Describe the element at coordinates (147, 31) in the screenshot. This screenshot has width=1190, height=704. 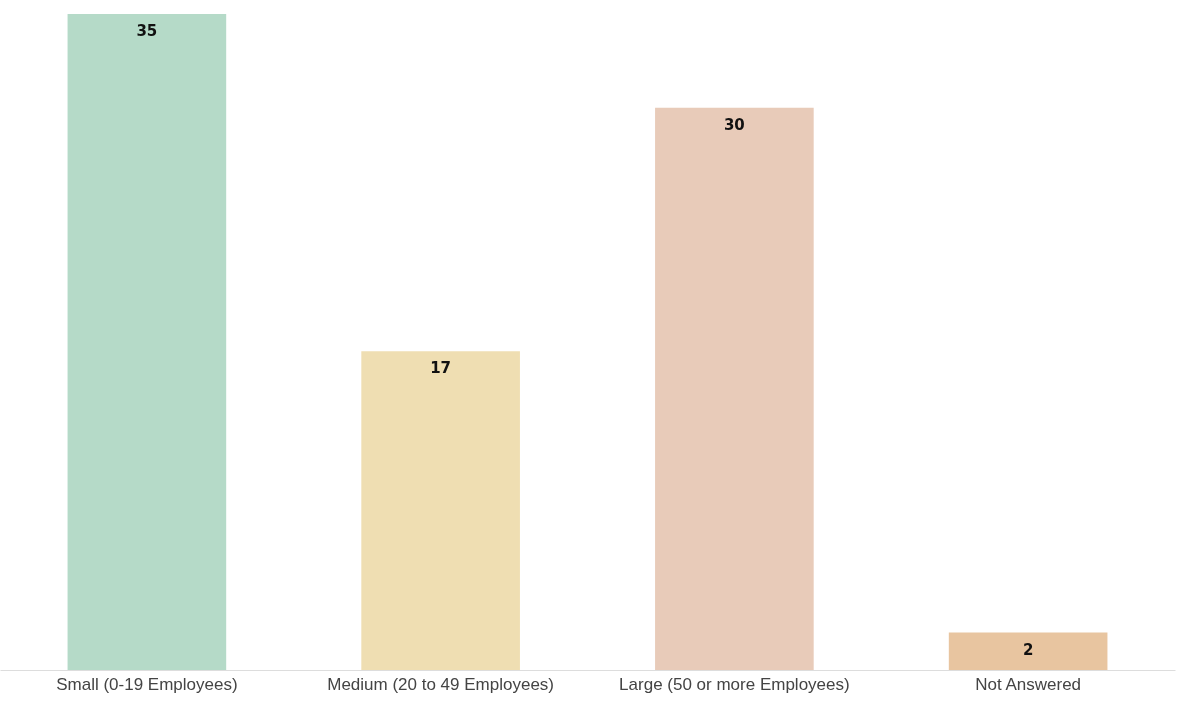
I see `data-label: 35` at that location.